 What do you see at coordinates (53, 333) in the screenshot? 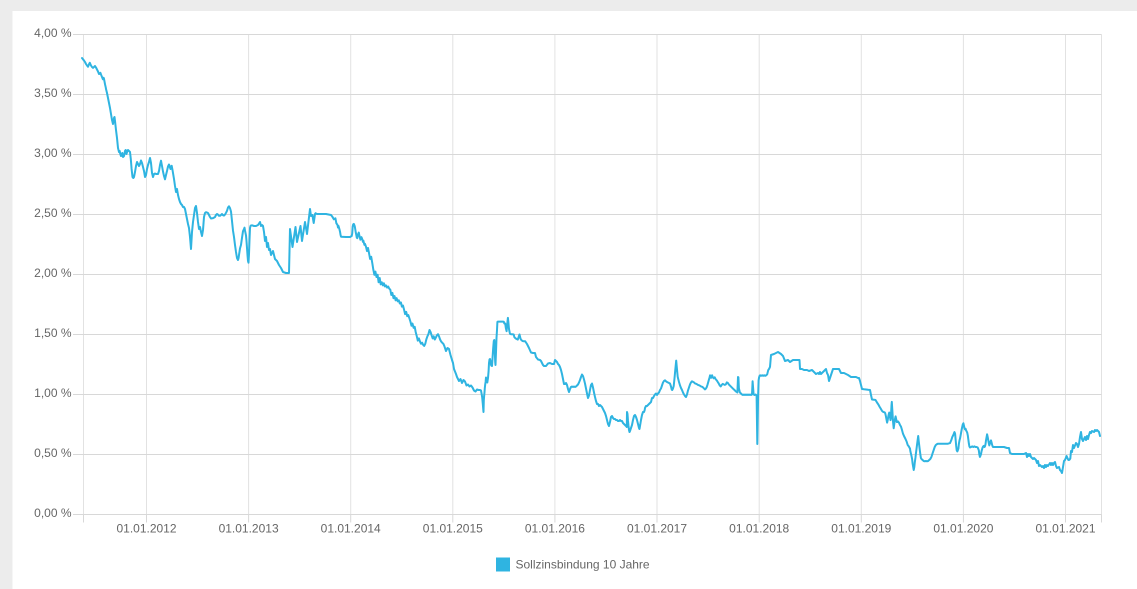
I see `svg-text: 1,50 %` at bounding box center [53, 333].